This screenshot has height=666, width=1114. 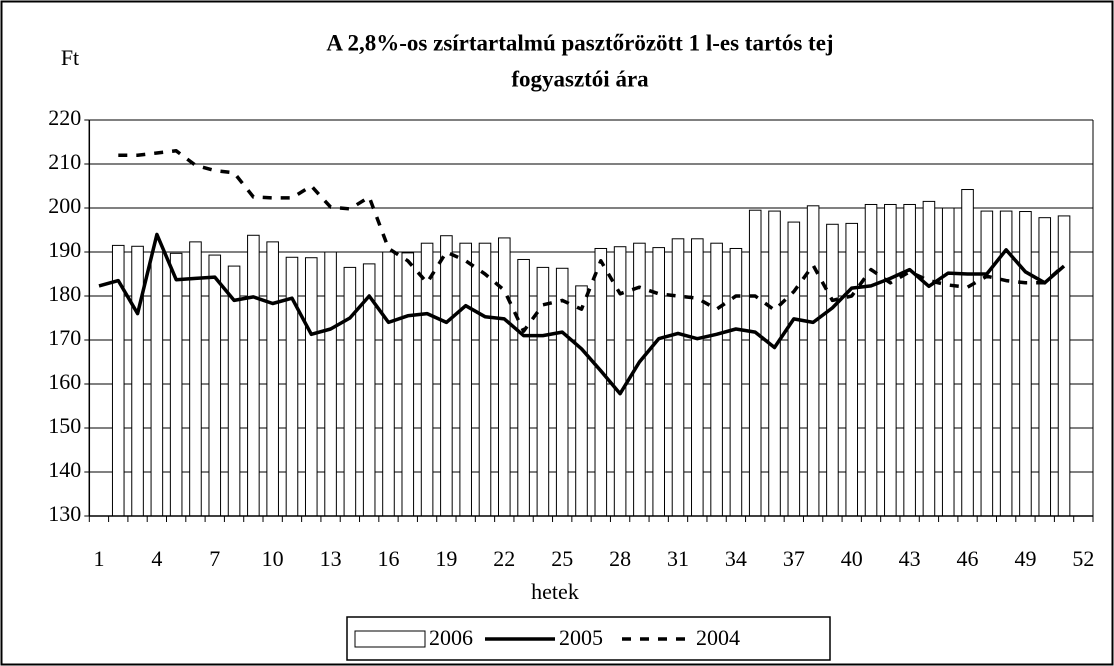 What do you see at coordinates (64, 293) in the screenshot?
I see `y-tick-label: 180` at bounding box center [64, 293].